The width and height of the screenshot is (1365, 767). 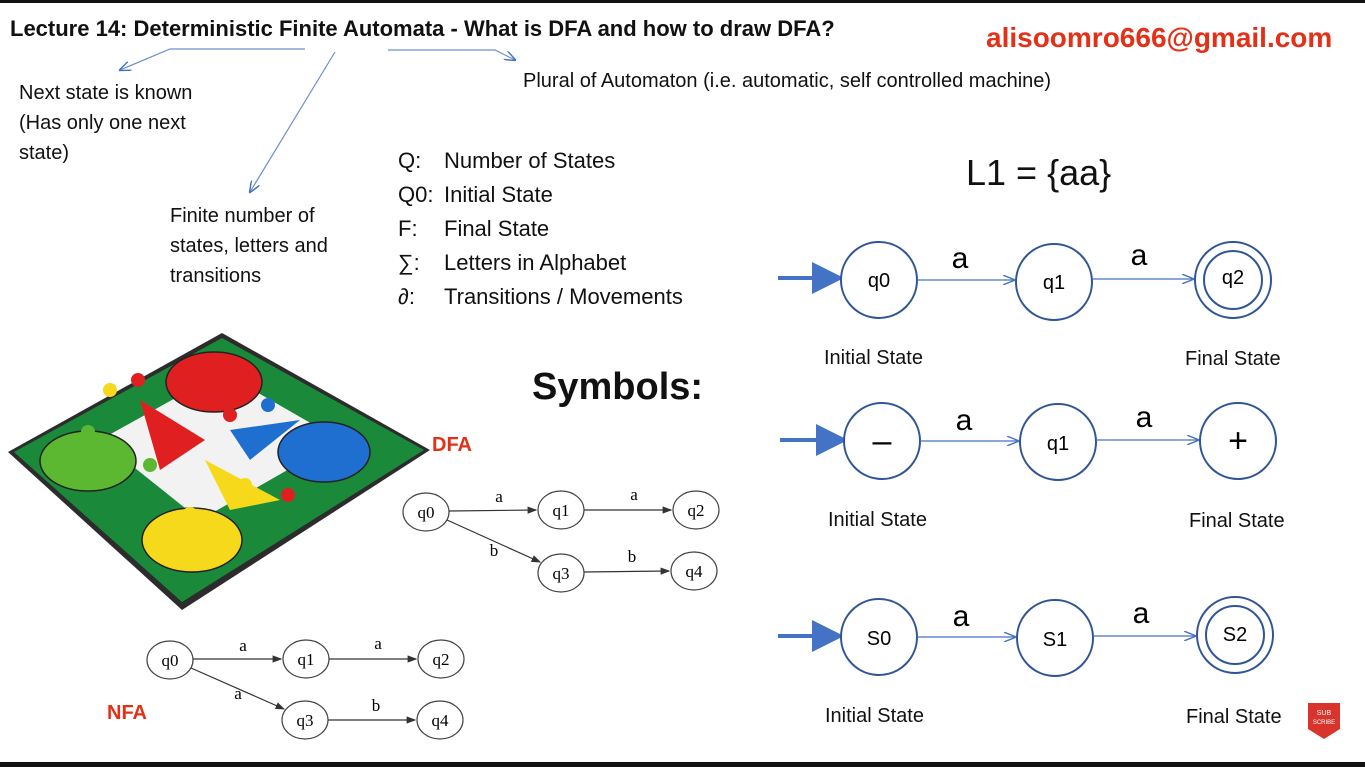 I want to click on badge-text: SCRIBE, so click(x=1324, y=723).